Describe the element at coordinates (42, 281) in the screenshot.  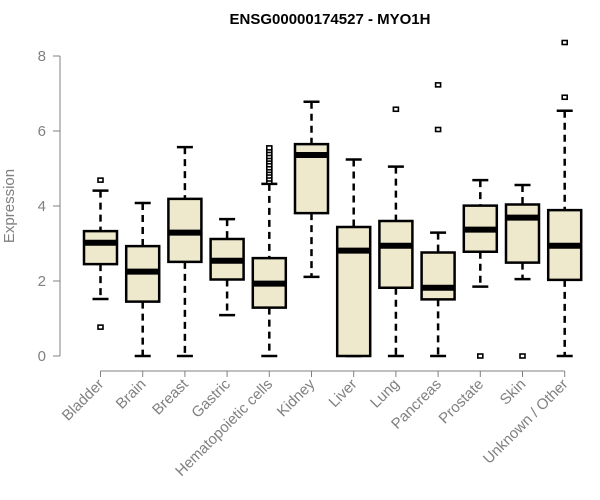
I see `y-tick-label: 2` at that location.